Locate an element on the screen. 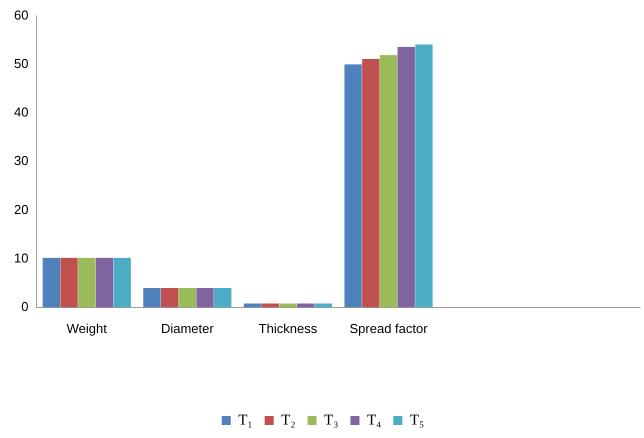 This screenshot has width=644, height=438. legend-label: T₂ is located at coordinates (288, 420).